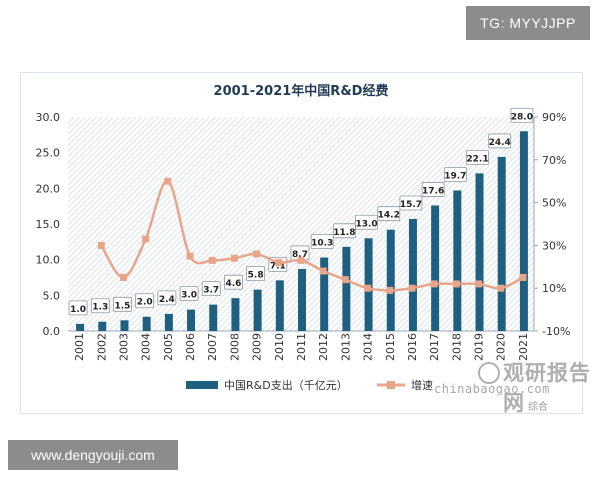 The height and width of the screenshot is (480, 600). What do you see at coordinates (501, 347) in the screenshot?
I see `x-tick-label: 2020` at bounding box center [501, 347].